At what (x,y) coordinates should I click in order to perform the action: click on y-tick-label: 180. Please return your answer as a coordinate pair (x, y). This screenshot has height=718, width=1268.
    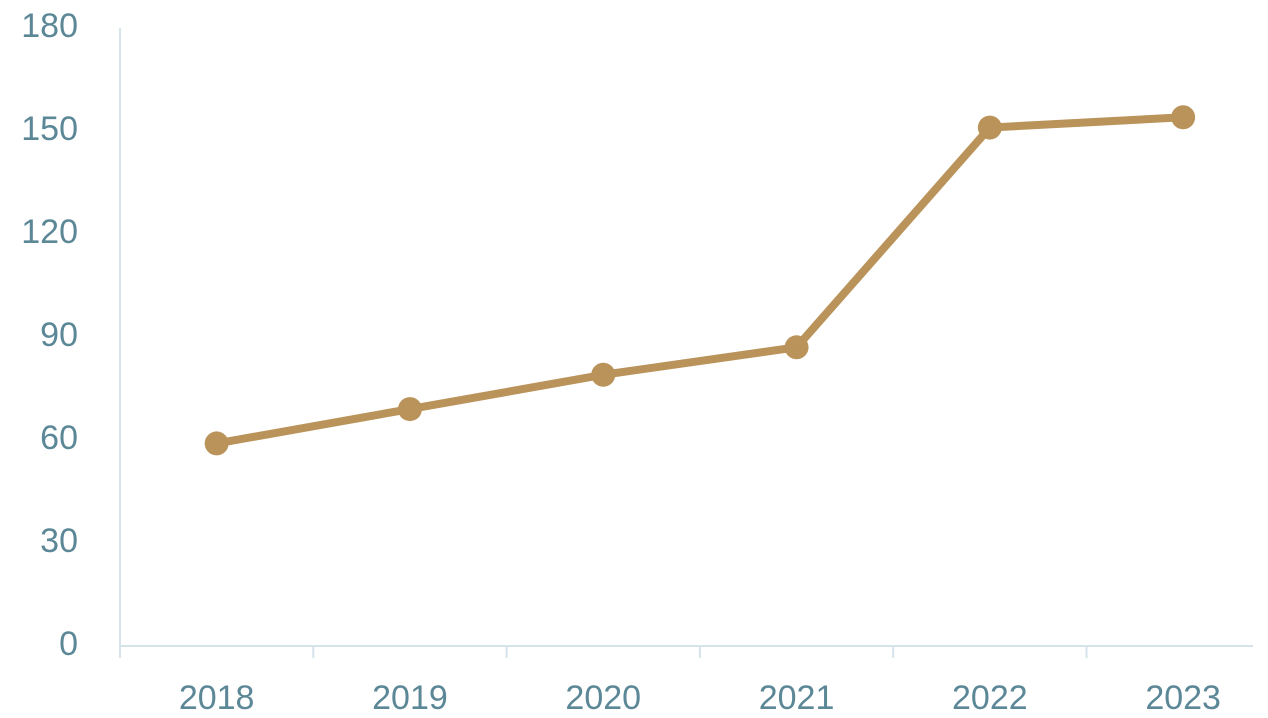
    Looking at the image, I should click on (49, 26).